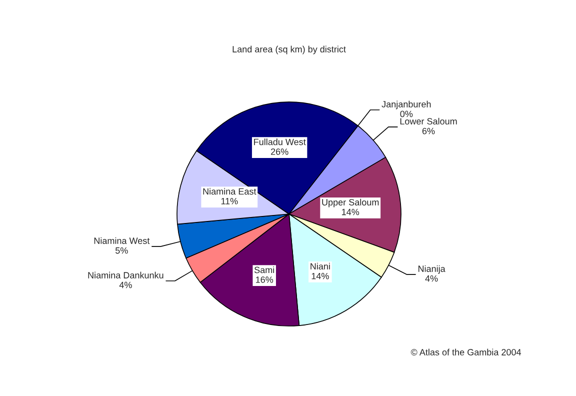 The height and width of the screenshot is (396, 576). I want to click on slice-label: Niani, so click(320, 266).